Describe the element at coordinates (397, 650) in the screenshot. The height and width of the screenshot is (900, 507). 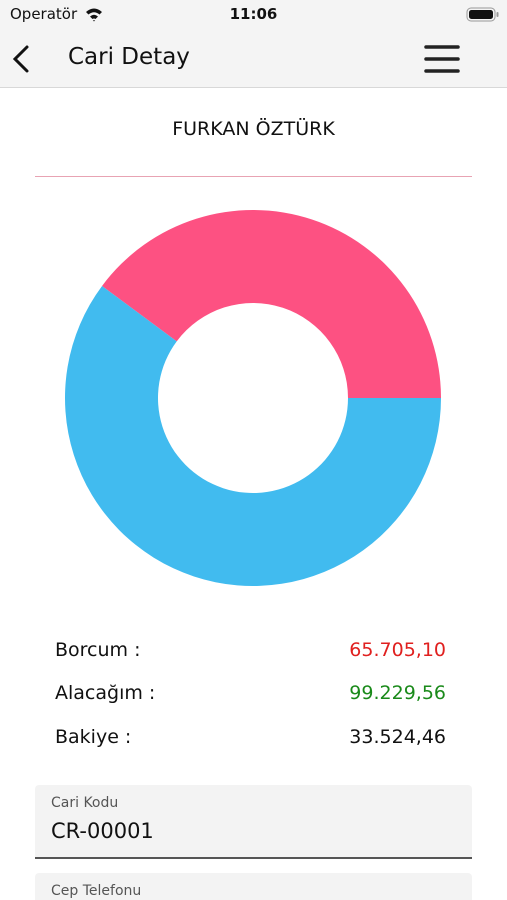
I see `row-value: 65.705,10` at that location.